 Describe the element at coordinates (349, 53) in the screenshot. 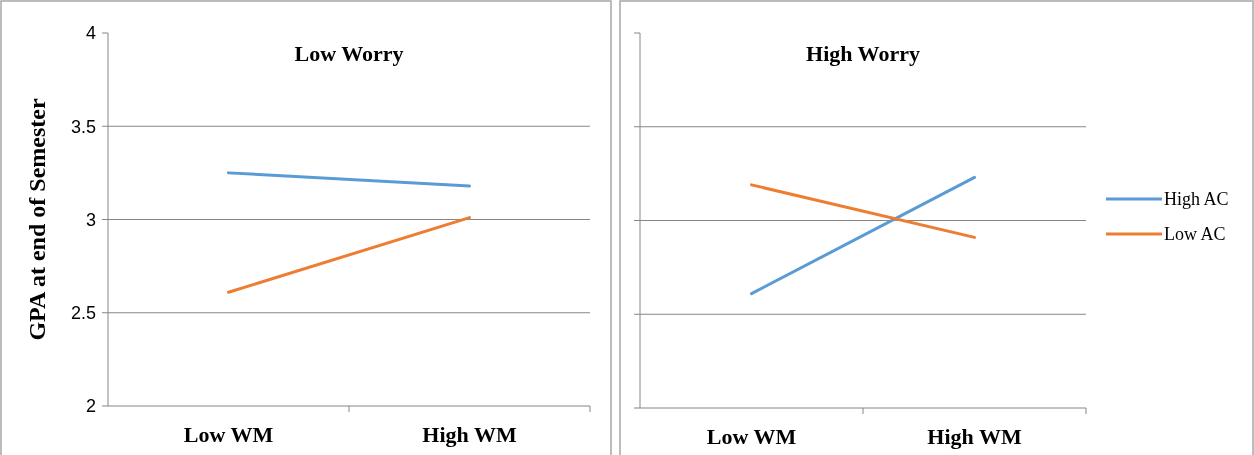

I see `chart-title: Low Worry` at that location.